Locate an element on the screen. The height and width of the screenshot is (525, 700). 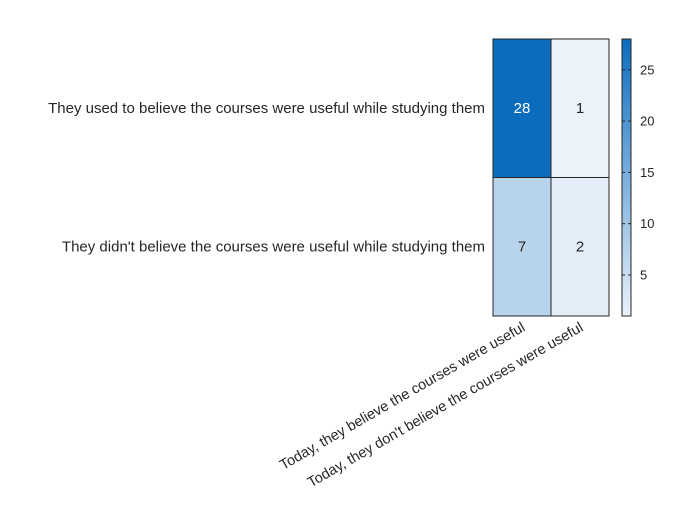
heatmap-cells is located at coordinates (551, 177).